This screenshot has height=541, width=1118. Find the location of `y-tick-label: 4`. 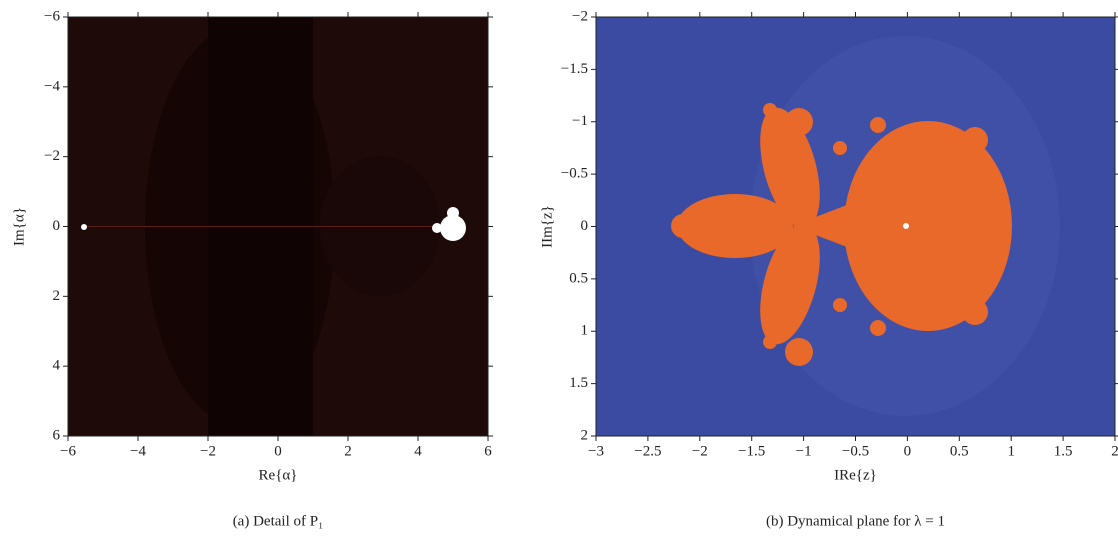

y-tick-label: 4 is located at coordinates (57, 366).